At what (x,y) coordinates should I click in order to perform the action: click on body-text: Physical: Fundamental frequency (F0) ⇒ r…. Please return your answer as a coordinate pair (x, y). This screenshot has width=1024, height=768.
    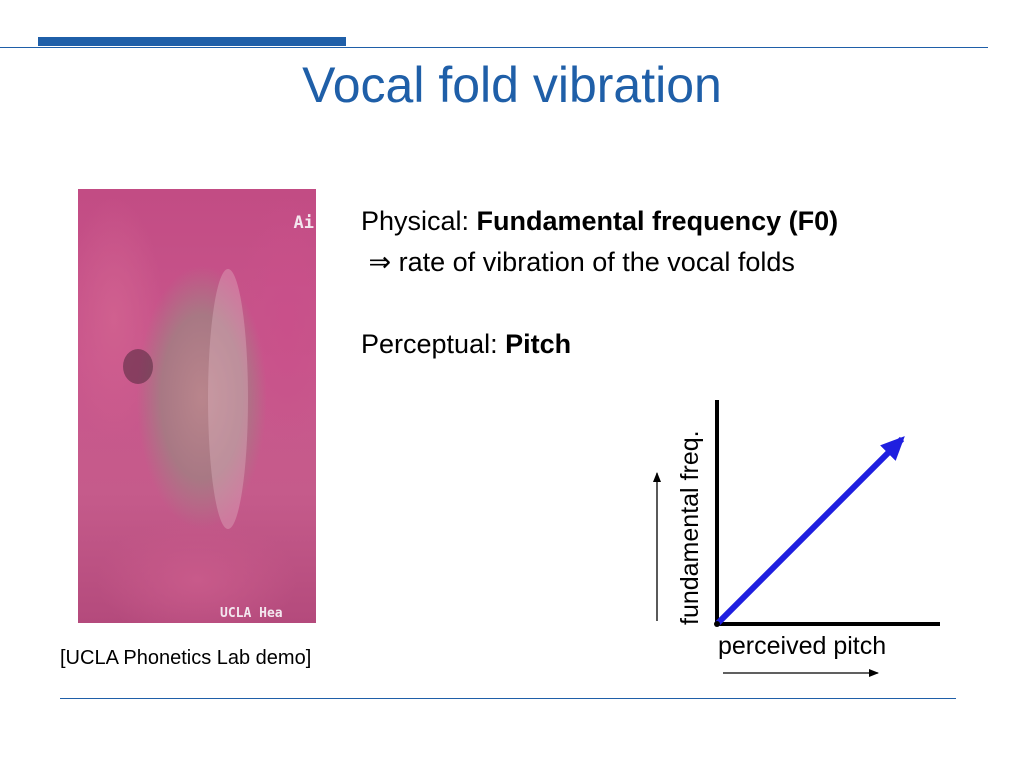
    Looking at the image, I should click on (599, 283).